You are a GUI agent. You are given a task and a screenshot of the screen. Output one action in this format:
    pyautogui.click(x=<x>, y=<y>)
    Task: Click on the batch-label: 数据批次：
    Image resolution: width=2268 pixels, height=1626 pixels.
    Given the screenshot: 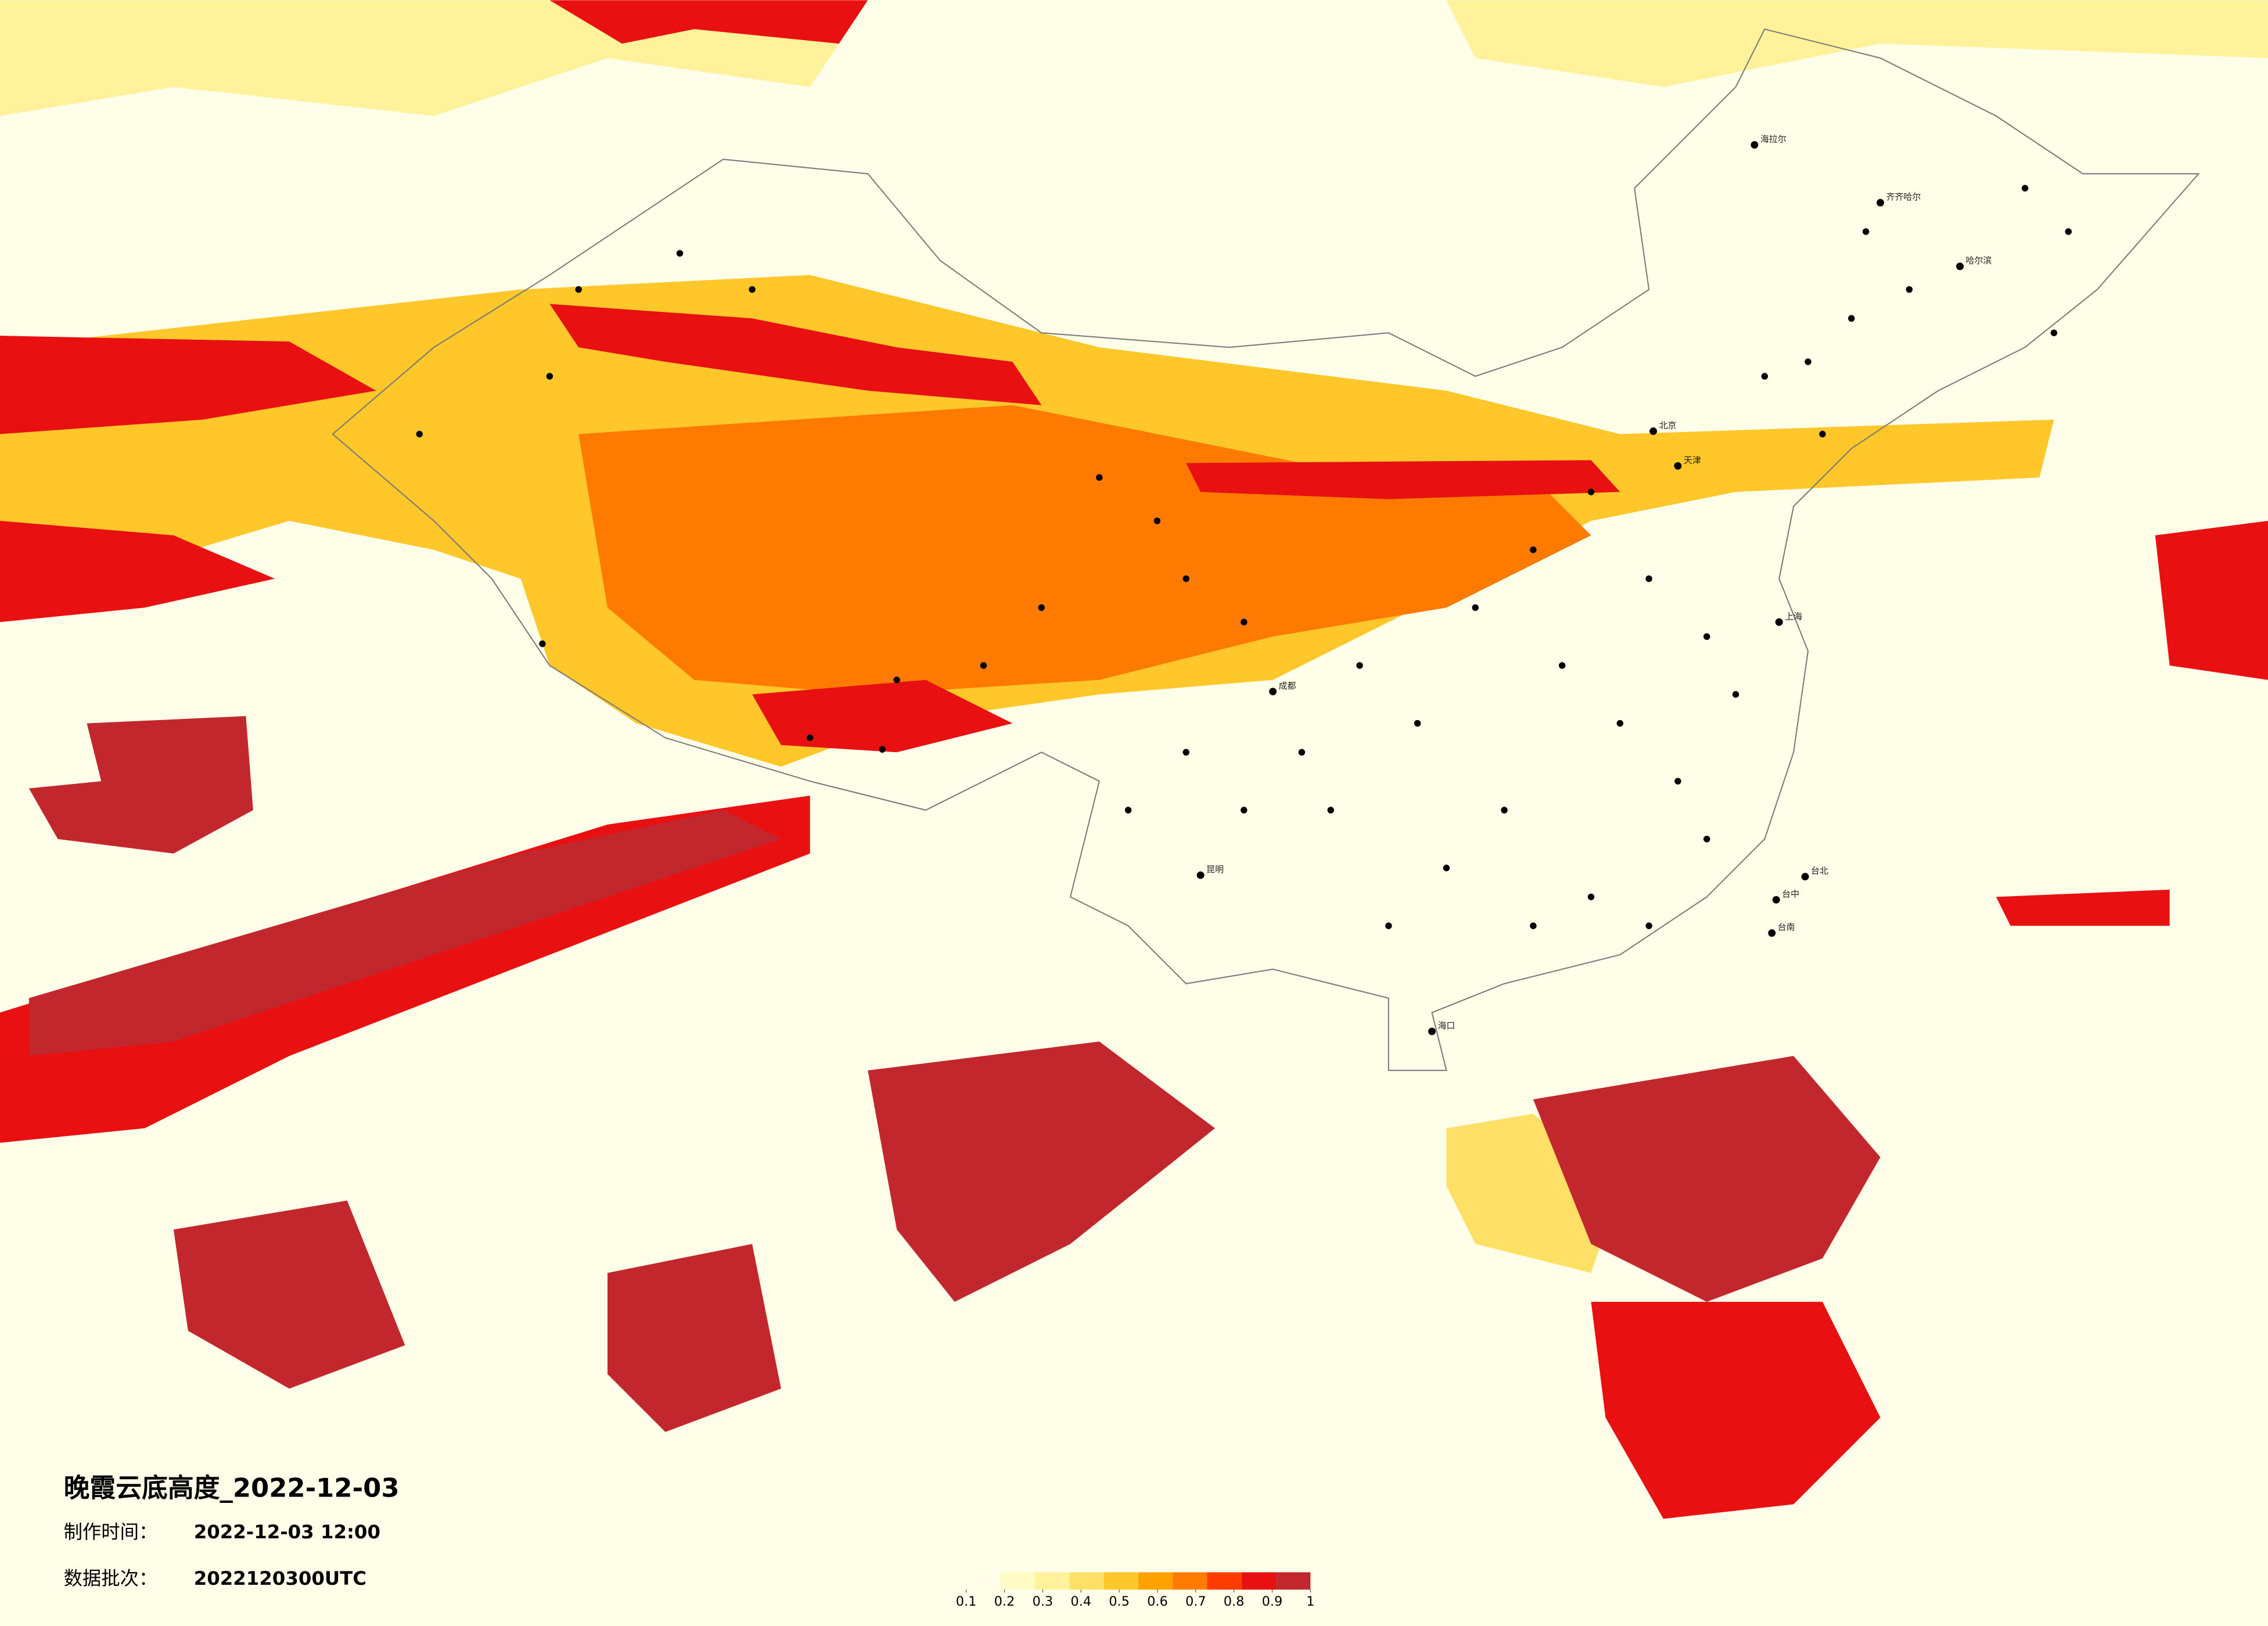 What is the action you would take?
    pyautogui.click(x=111, y=1578)
    